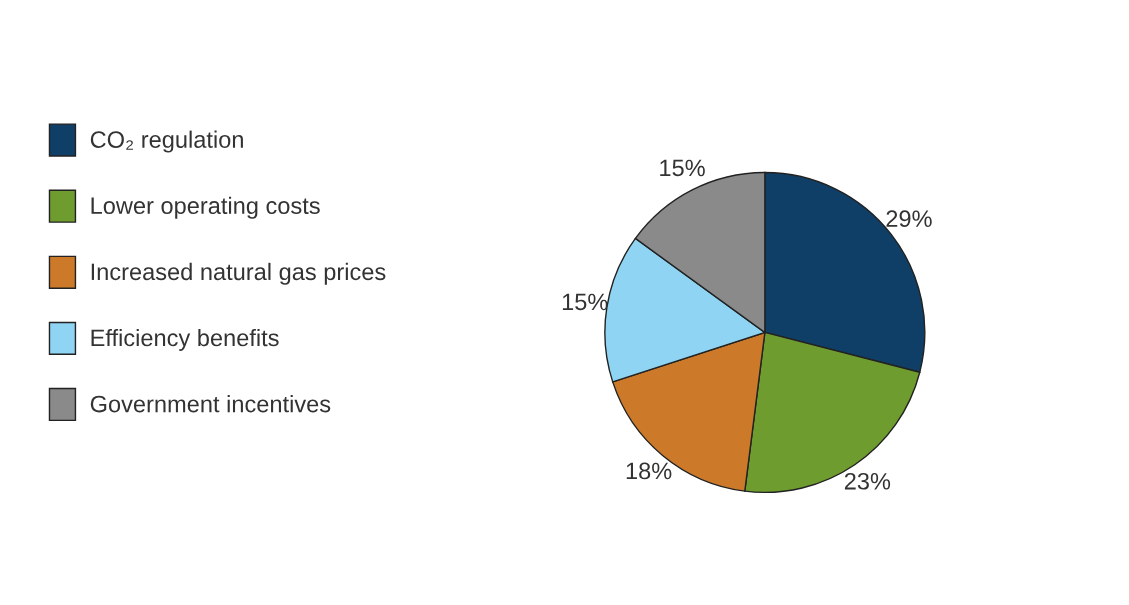  I want to click on legend-label: CO₂ regulation, so click(166, 141).